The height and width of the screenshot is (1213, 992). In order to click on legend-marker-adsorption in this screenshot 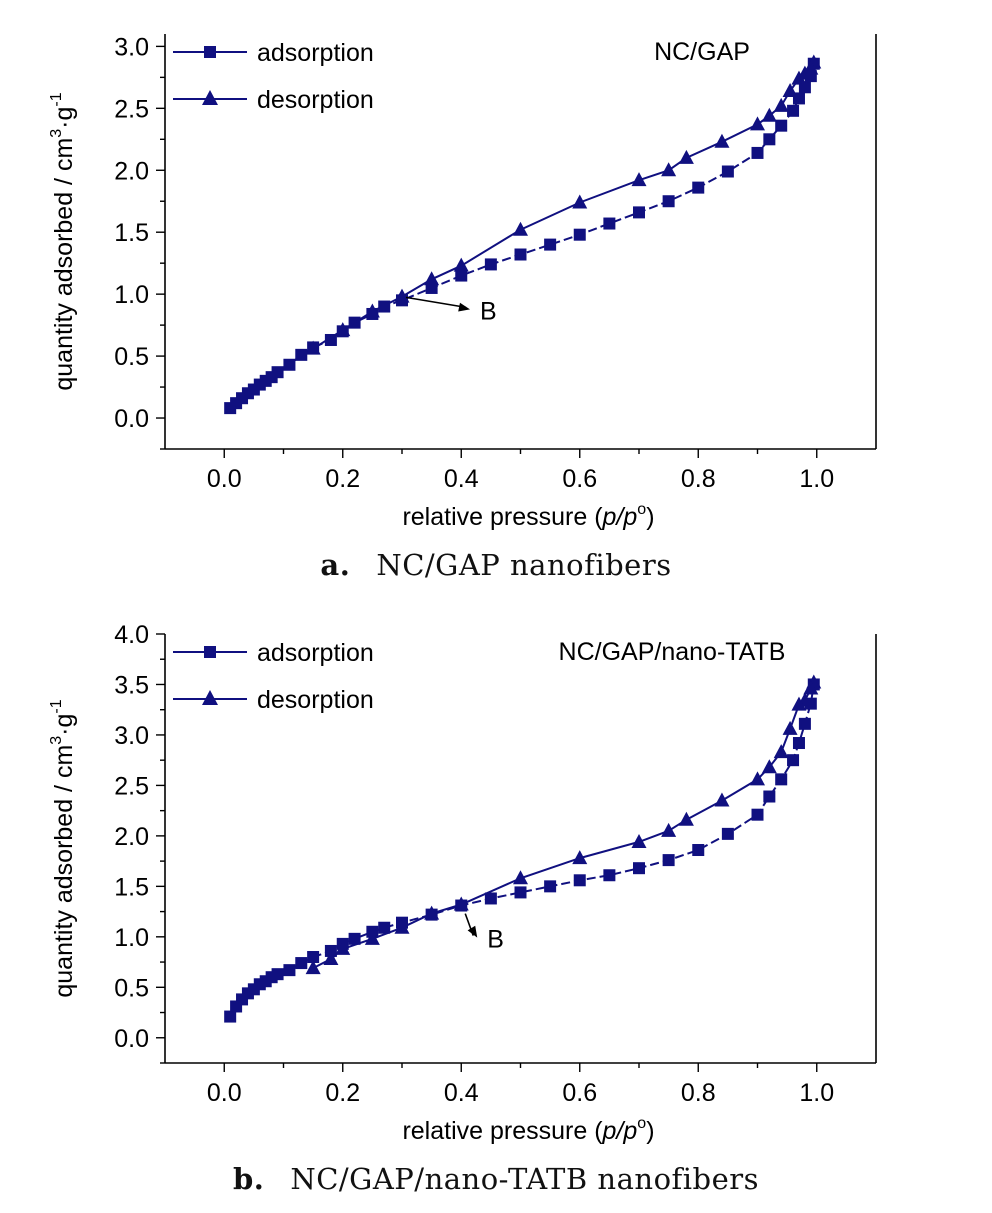, I will do `click(210, 652)`.